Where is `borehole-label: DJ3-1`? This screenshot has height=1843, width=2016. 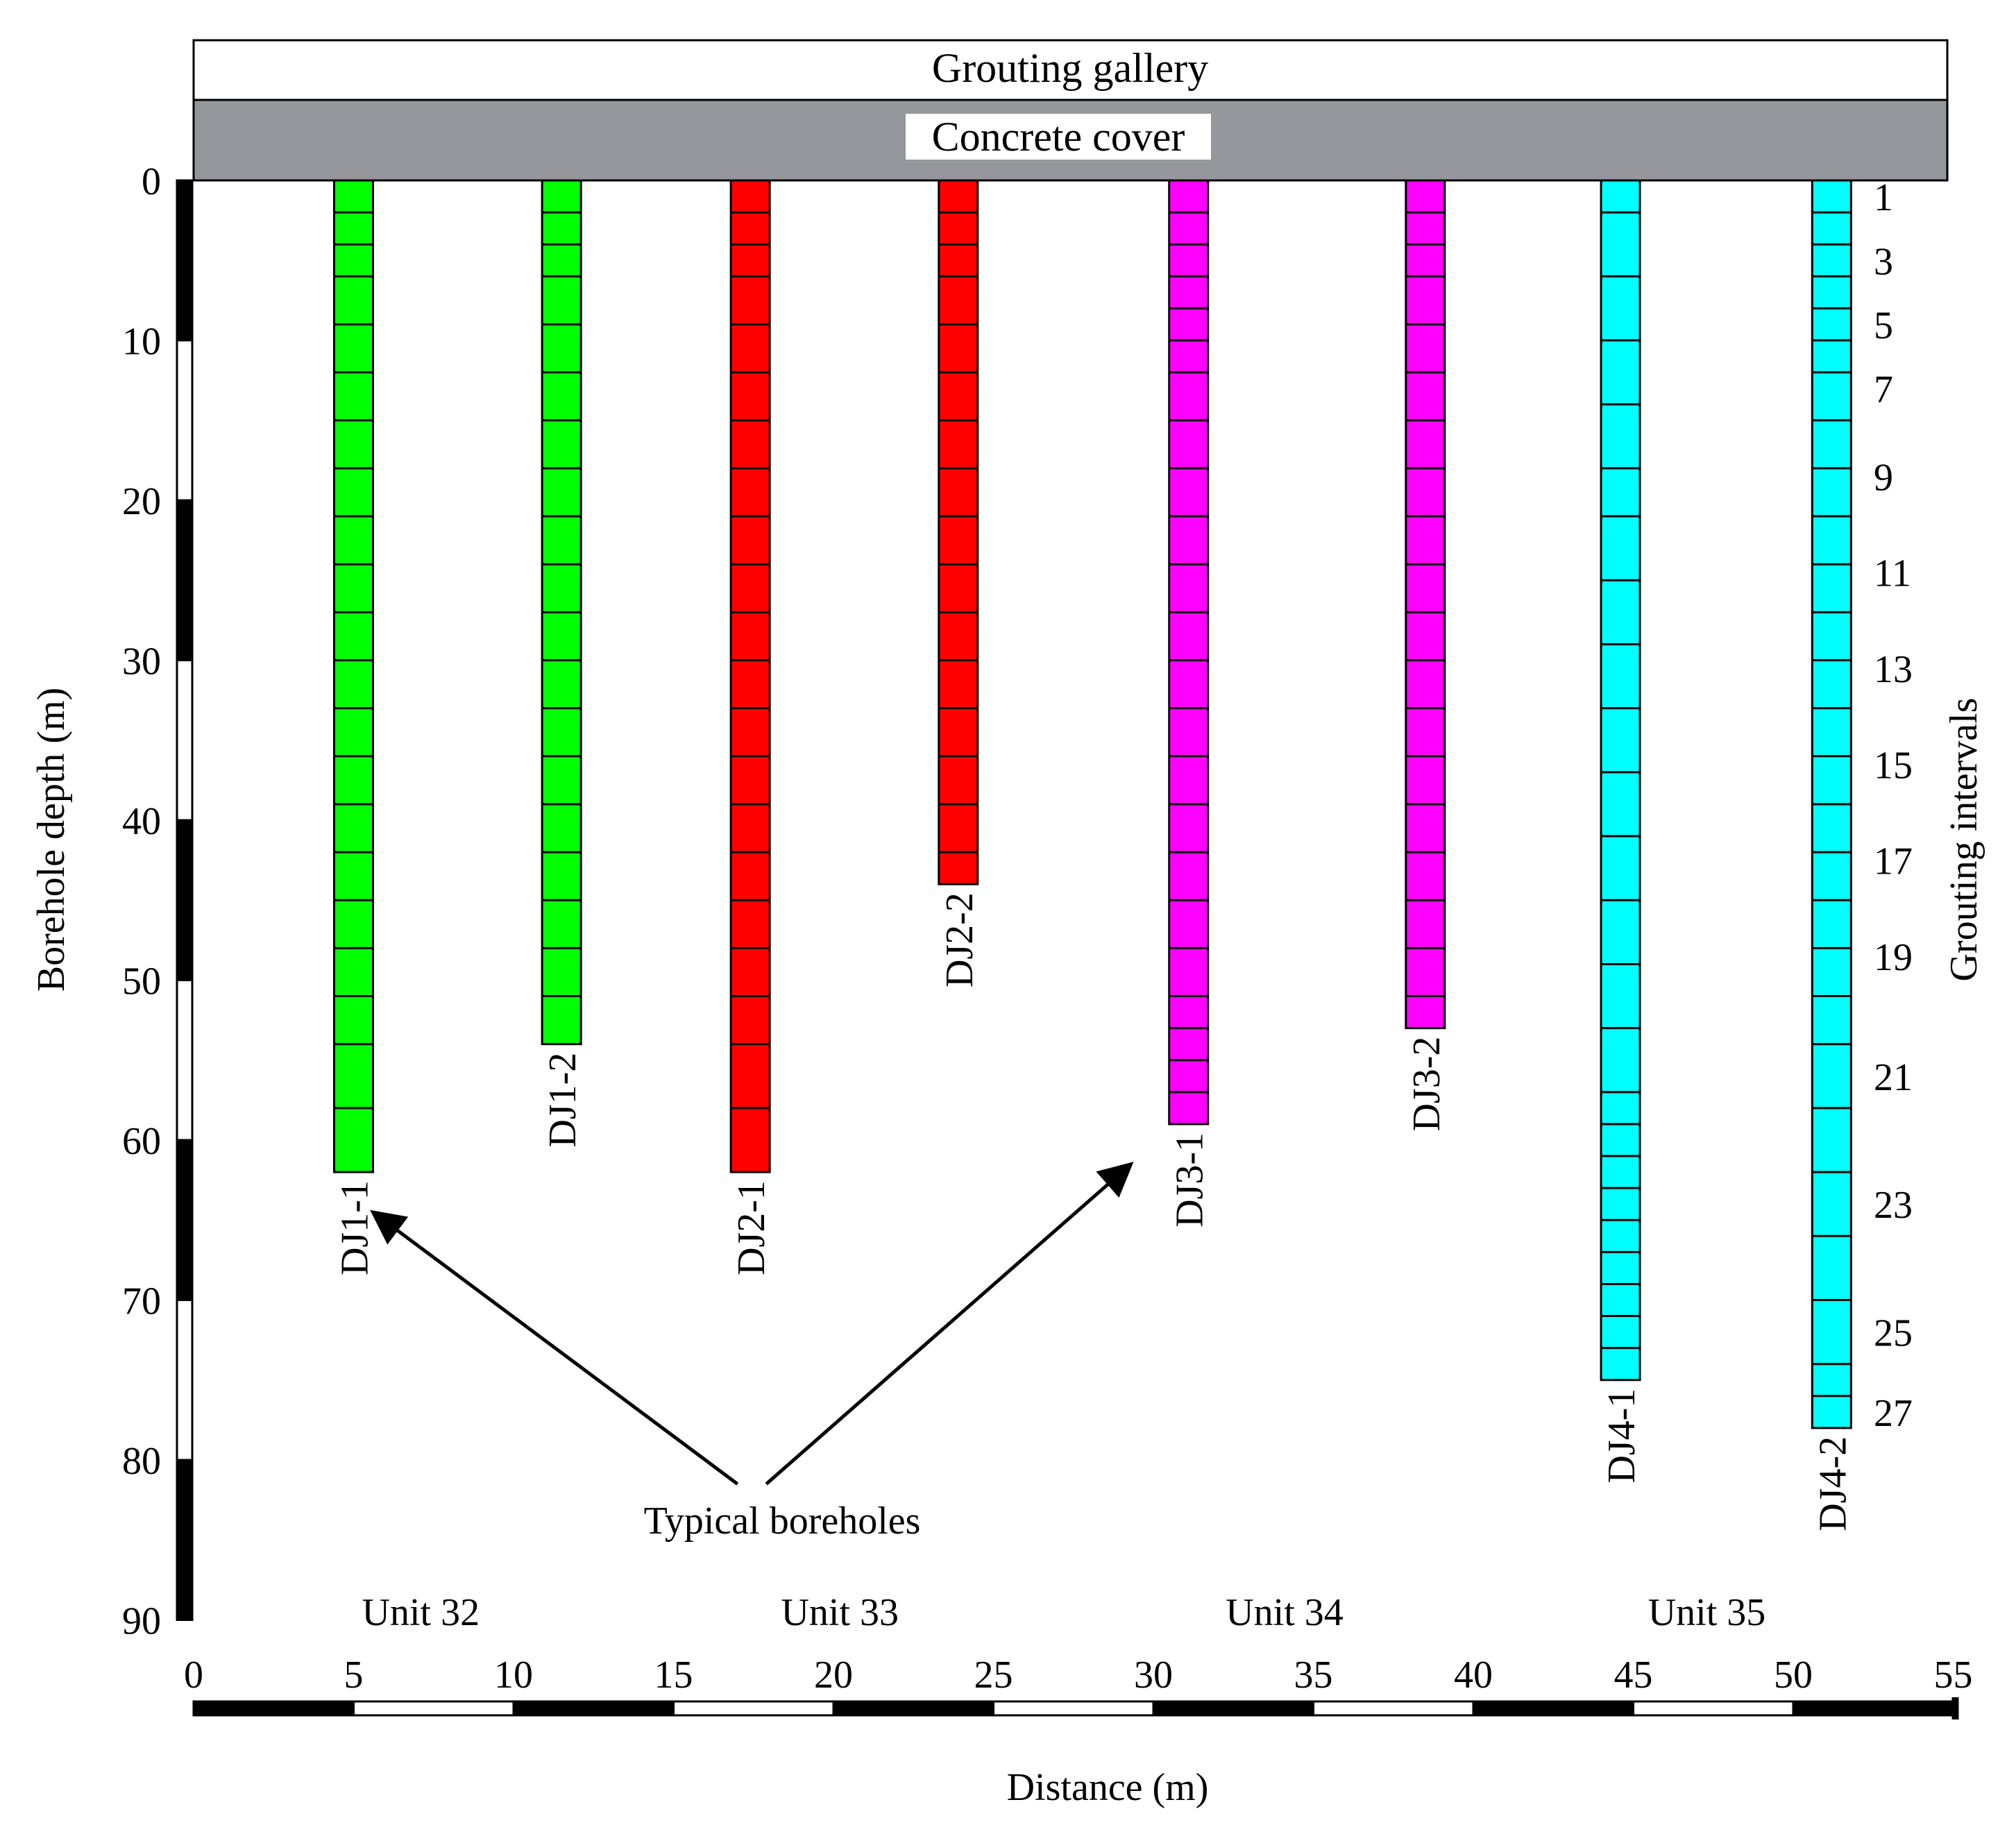
borehole-label: DJ3-1 is located at coordinates (1190, 1180).